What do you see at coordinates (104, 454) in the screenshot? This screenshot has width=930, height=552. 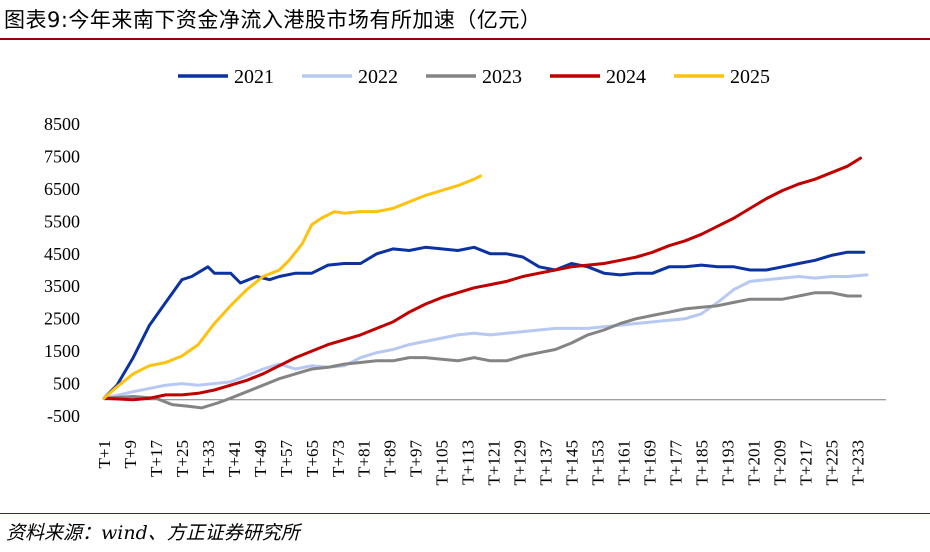 I see `x-tick-label: T+1` at bounding box center [104, 454].